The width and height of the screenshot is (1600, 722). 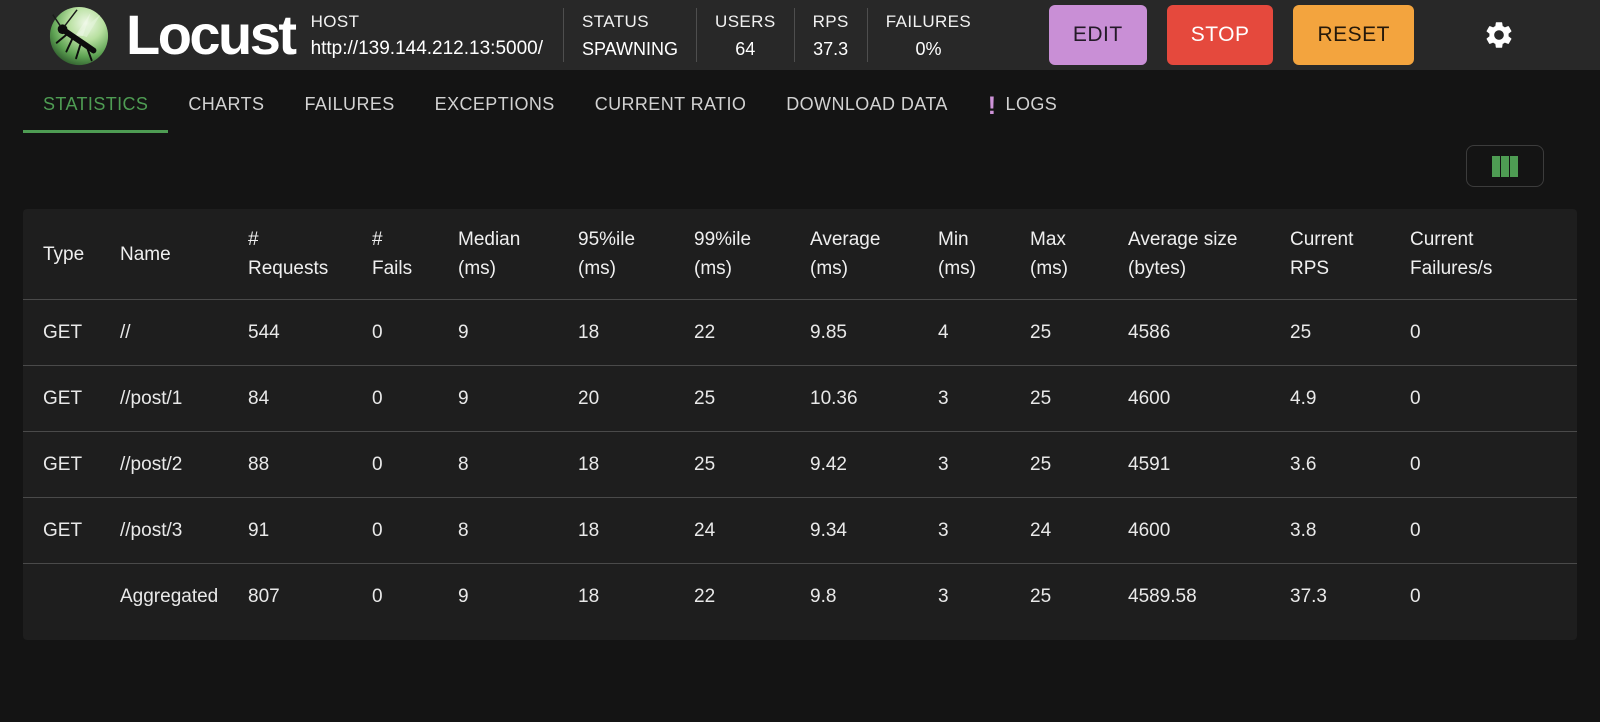 What do you see at coordinates (964, 332) in the screenshot?
I see `table-cell: 4` at bounding box center [964, 332].